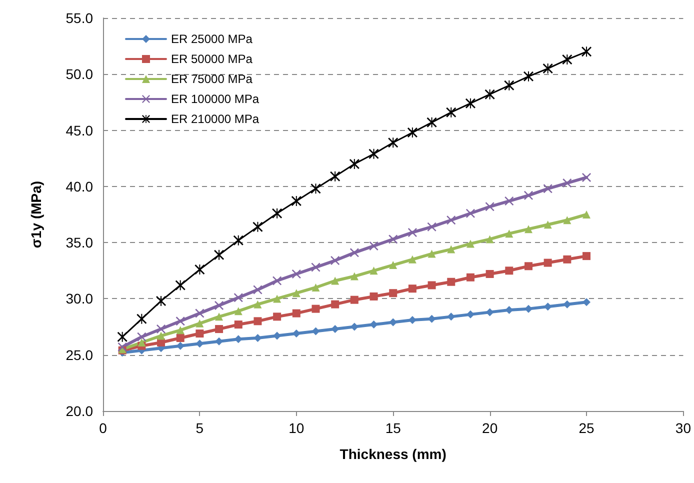  Describe the element at coordinates (296, 428) in the screenshot. I see `x-tick-label: 10` at that location.